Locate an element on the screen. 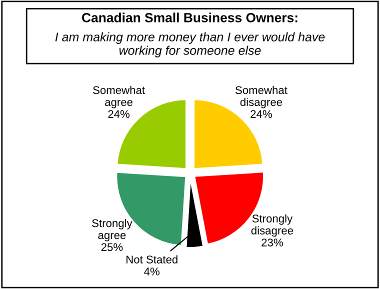 The height and width of the screenshot is (289, 380). chart-subtitle: I am making more money than I ever would have working for someone else is located at coordinates (190, 45).